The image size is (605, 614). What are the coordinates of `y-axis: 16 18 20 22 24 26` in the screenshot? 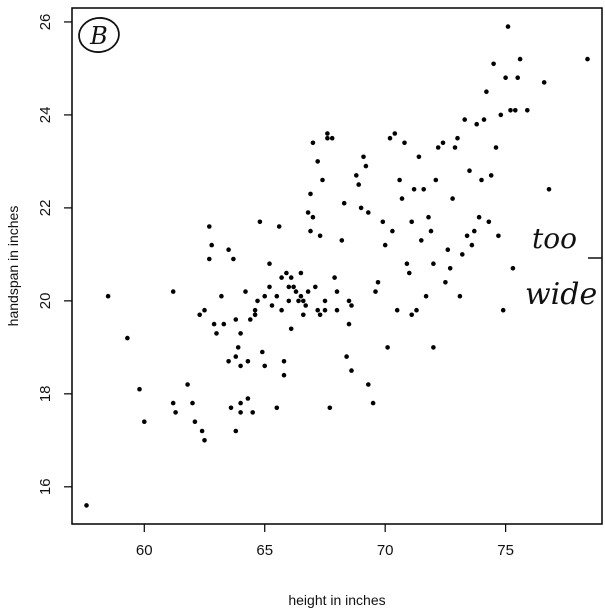 It's located at (54, 254).